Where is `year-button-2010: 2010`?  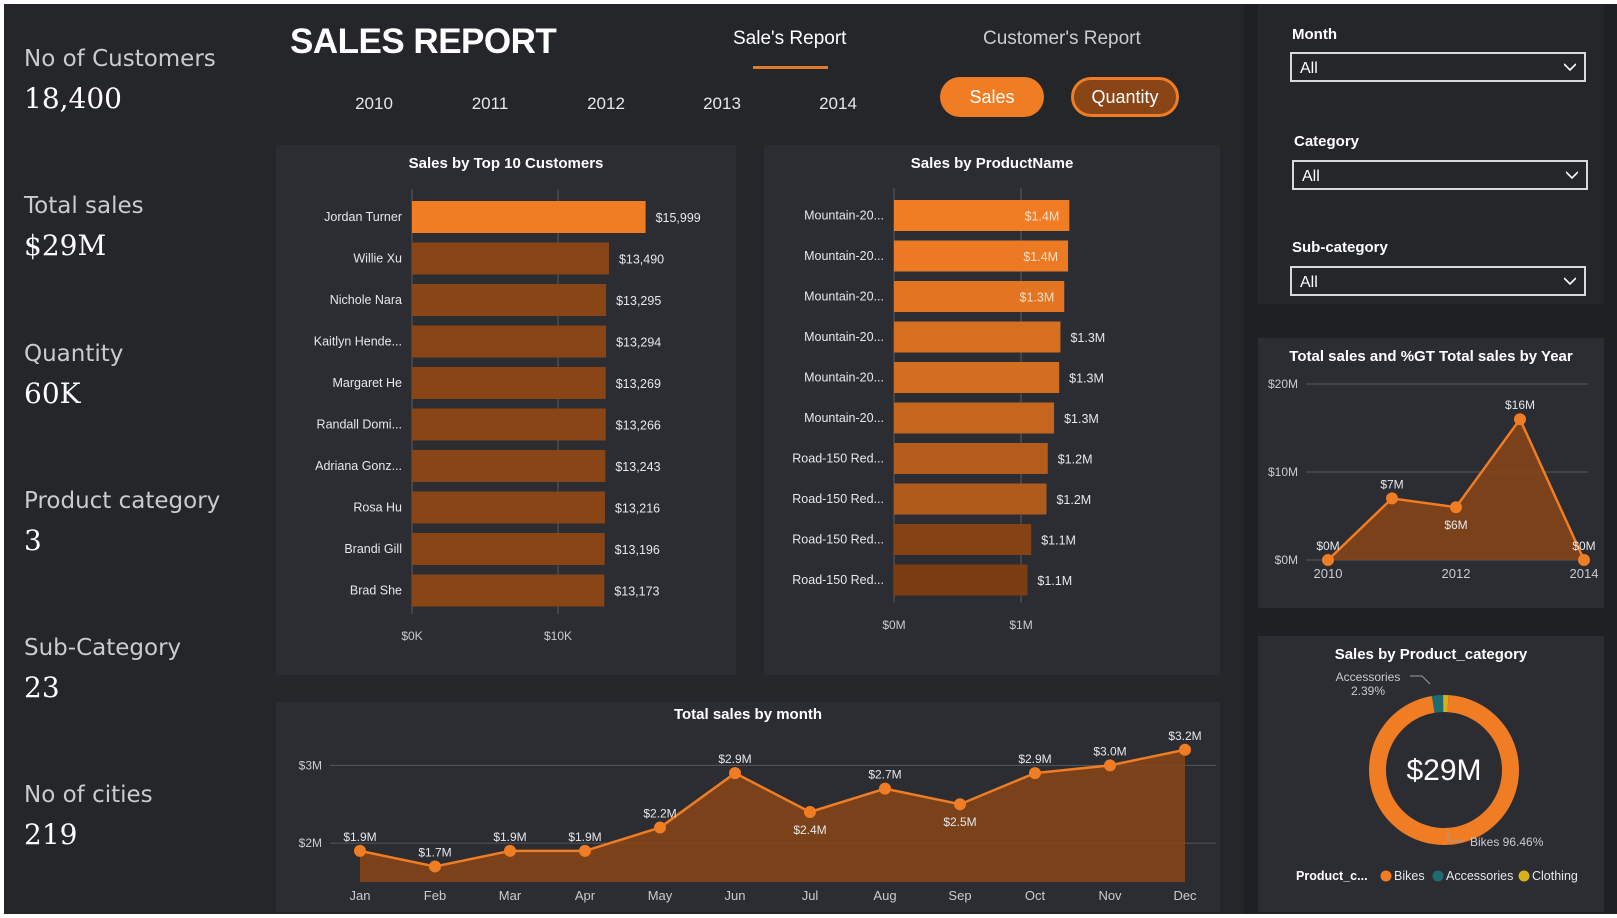
year-button-2010: 2010 is located at coordinates (374, 103).